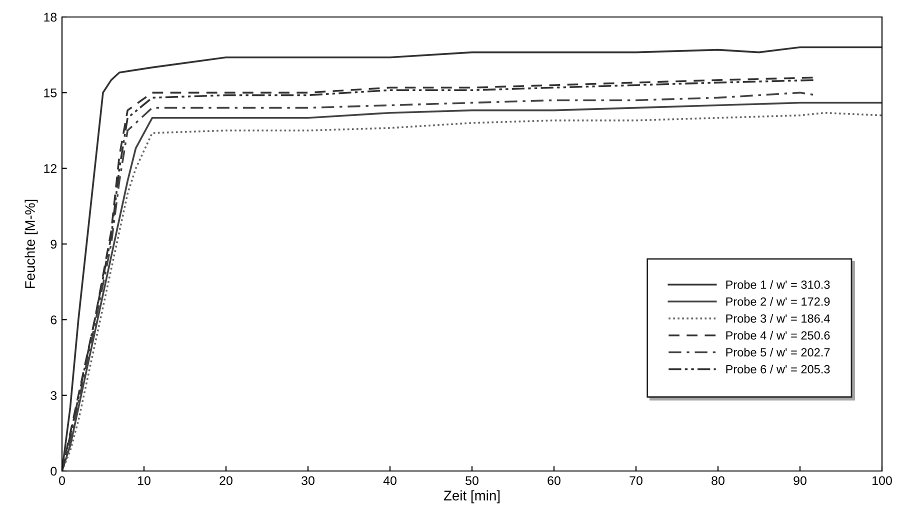  I want to click on x-tick-label: 60, so click(554, 481).